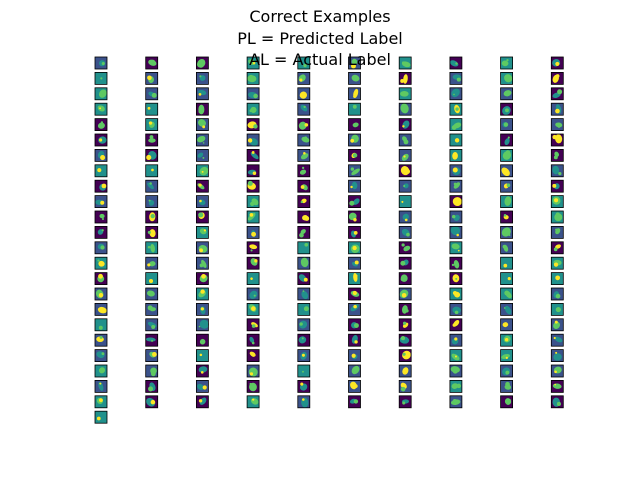  Describe the element at coordinates (320, 16) in the screenshot. I see `figure-title: Correct Examples` at that location.